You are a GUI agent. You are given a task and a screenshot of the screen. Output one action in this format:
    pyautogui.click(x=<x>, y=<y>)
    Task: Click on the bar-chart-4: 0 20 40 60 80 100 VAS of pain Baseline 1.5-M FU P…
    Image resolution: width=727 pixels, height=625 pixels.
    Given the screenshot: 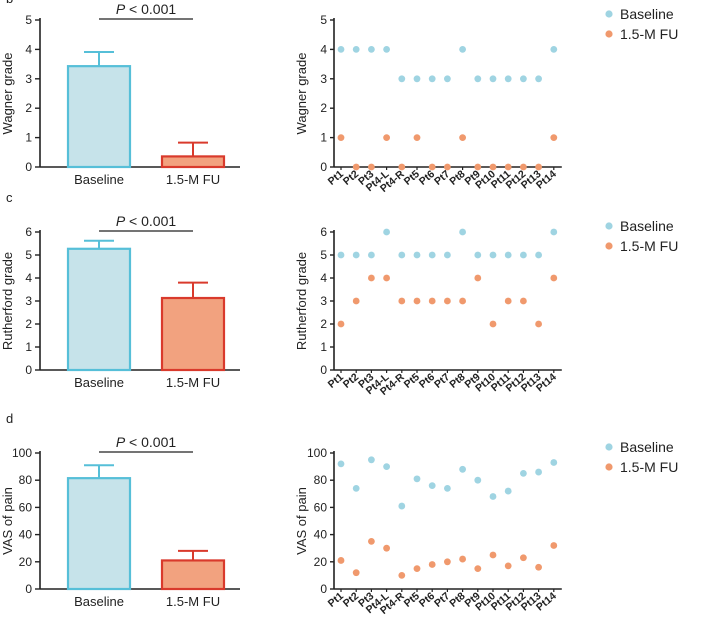 What is the action you would take?
    pyautogui.click(x=120, y=521)
    